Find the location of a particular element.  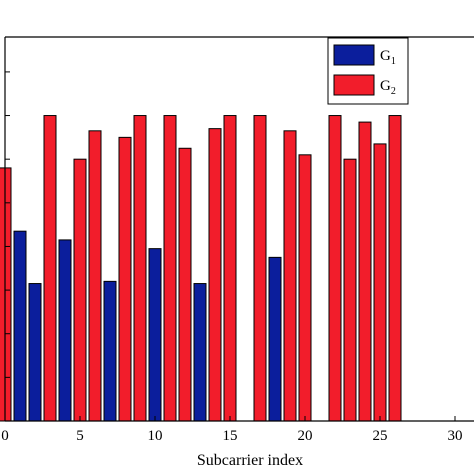

x-tick-label: 25 is located at coordinates (380, 436).